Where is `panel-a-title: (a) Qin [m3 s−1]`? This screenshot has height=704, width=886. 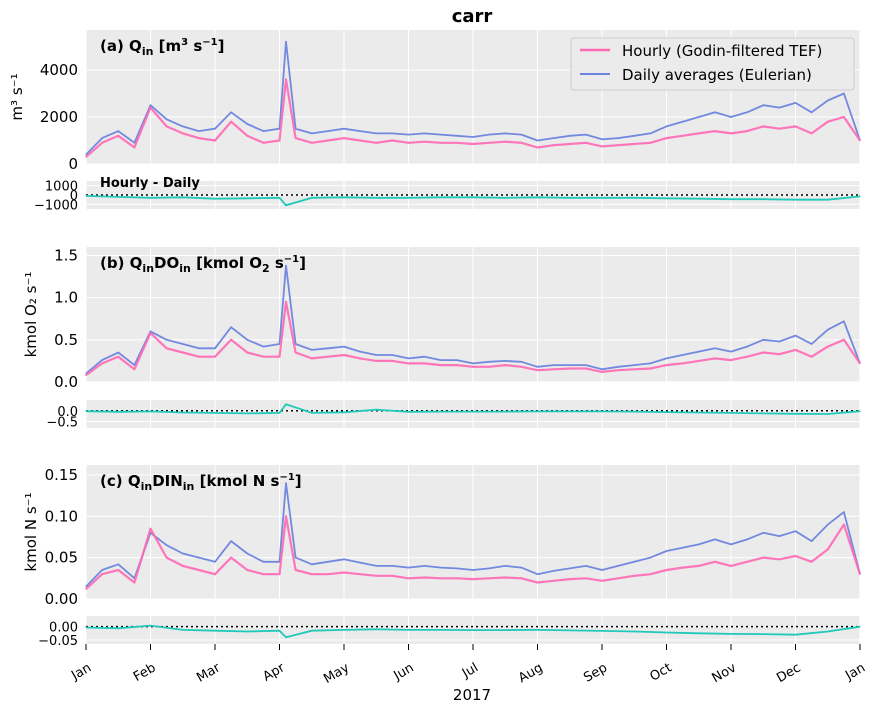
panel-a-title: (a) Qin [m3 s−1] is located at coordinates (162, 47).